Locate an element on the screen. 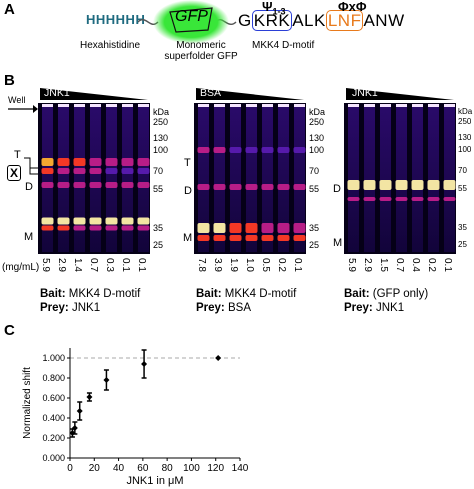 Image resolution: width=474 pixels, height=489 pixels. gel-1-title: JNK1 is located at coordinates (57, 93).